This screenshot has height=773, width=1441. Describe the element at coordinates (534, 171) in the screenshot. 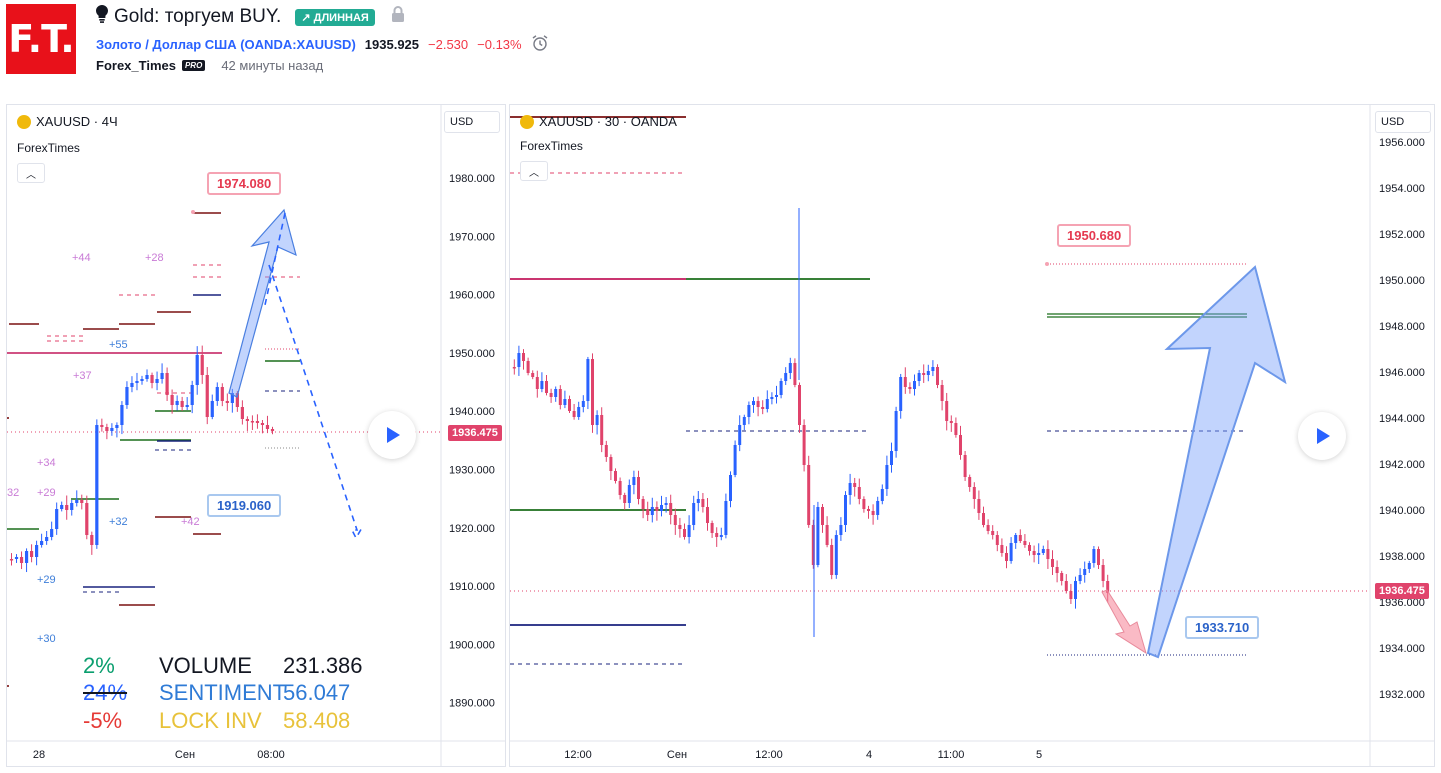

I see `right-collapse-button: ︿` at that location.